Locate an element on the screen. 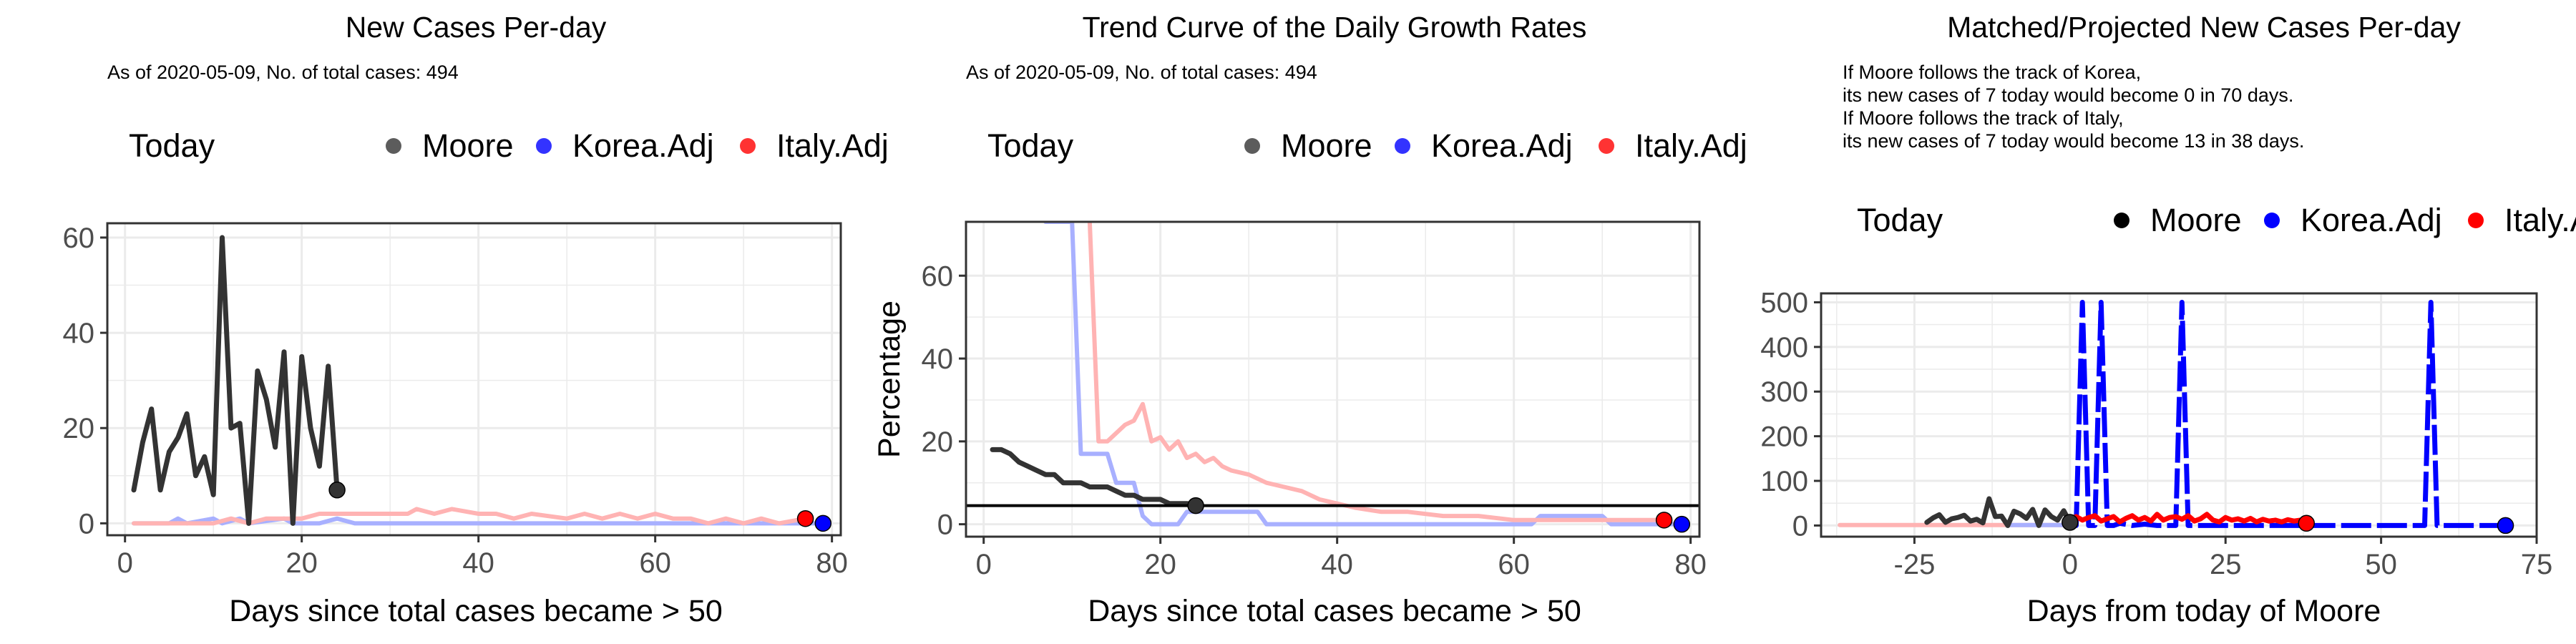 The width and height of the screenshot is (2576, 644). chart-subtitle-line: If Moore follows the track of Korea, is located at coordinates (1992, 72).